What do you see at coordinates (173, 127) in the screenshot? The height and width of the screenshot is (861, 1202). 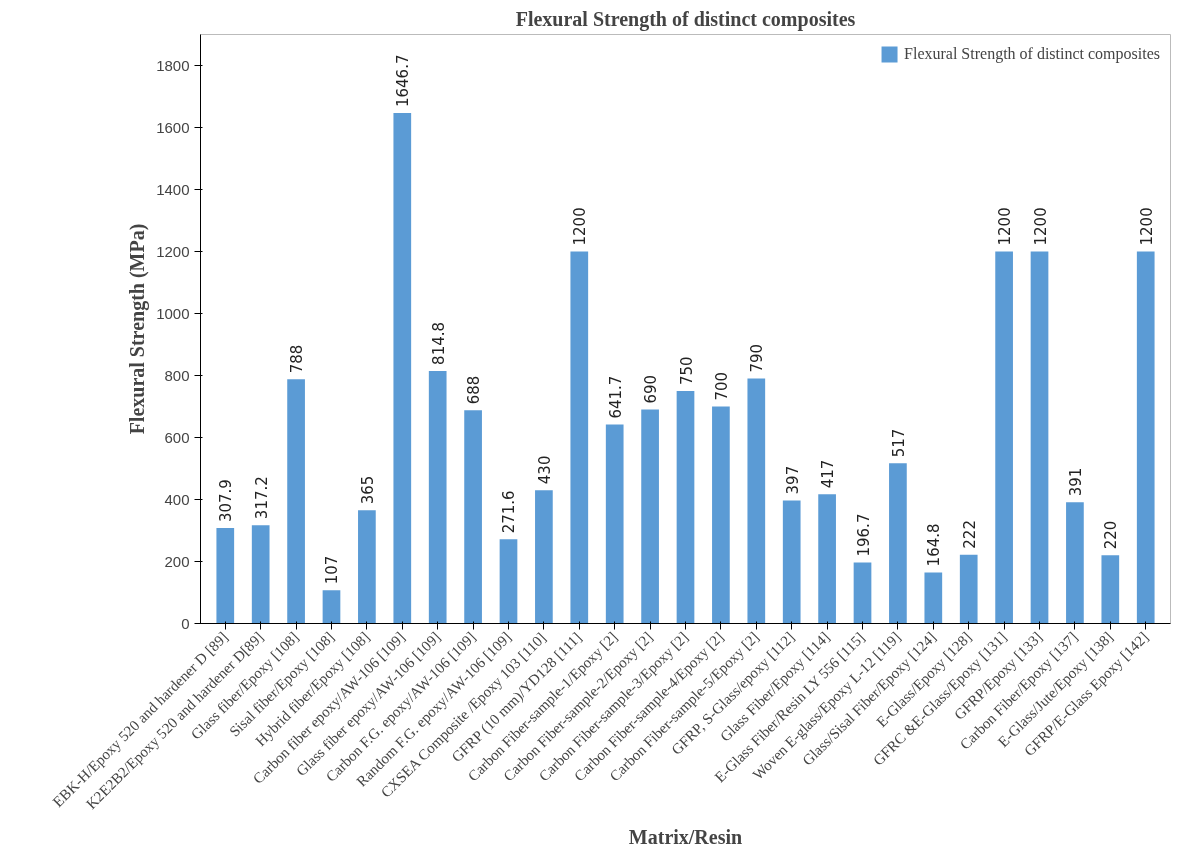 I see `y-tick-label: 1600` at bounding box center [173, 127].